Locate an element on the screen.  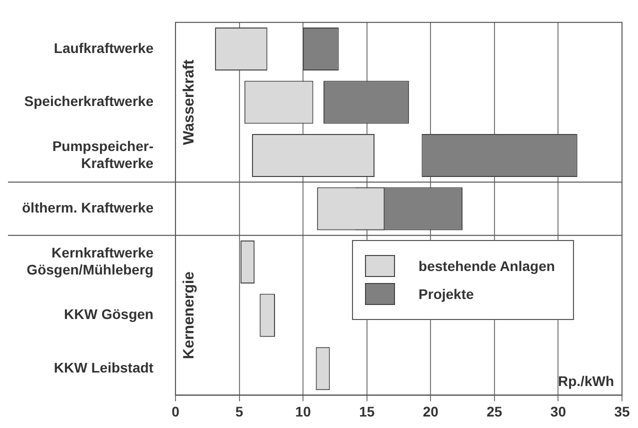
x-tick-label: 30 is located at coordinates (558, 411).